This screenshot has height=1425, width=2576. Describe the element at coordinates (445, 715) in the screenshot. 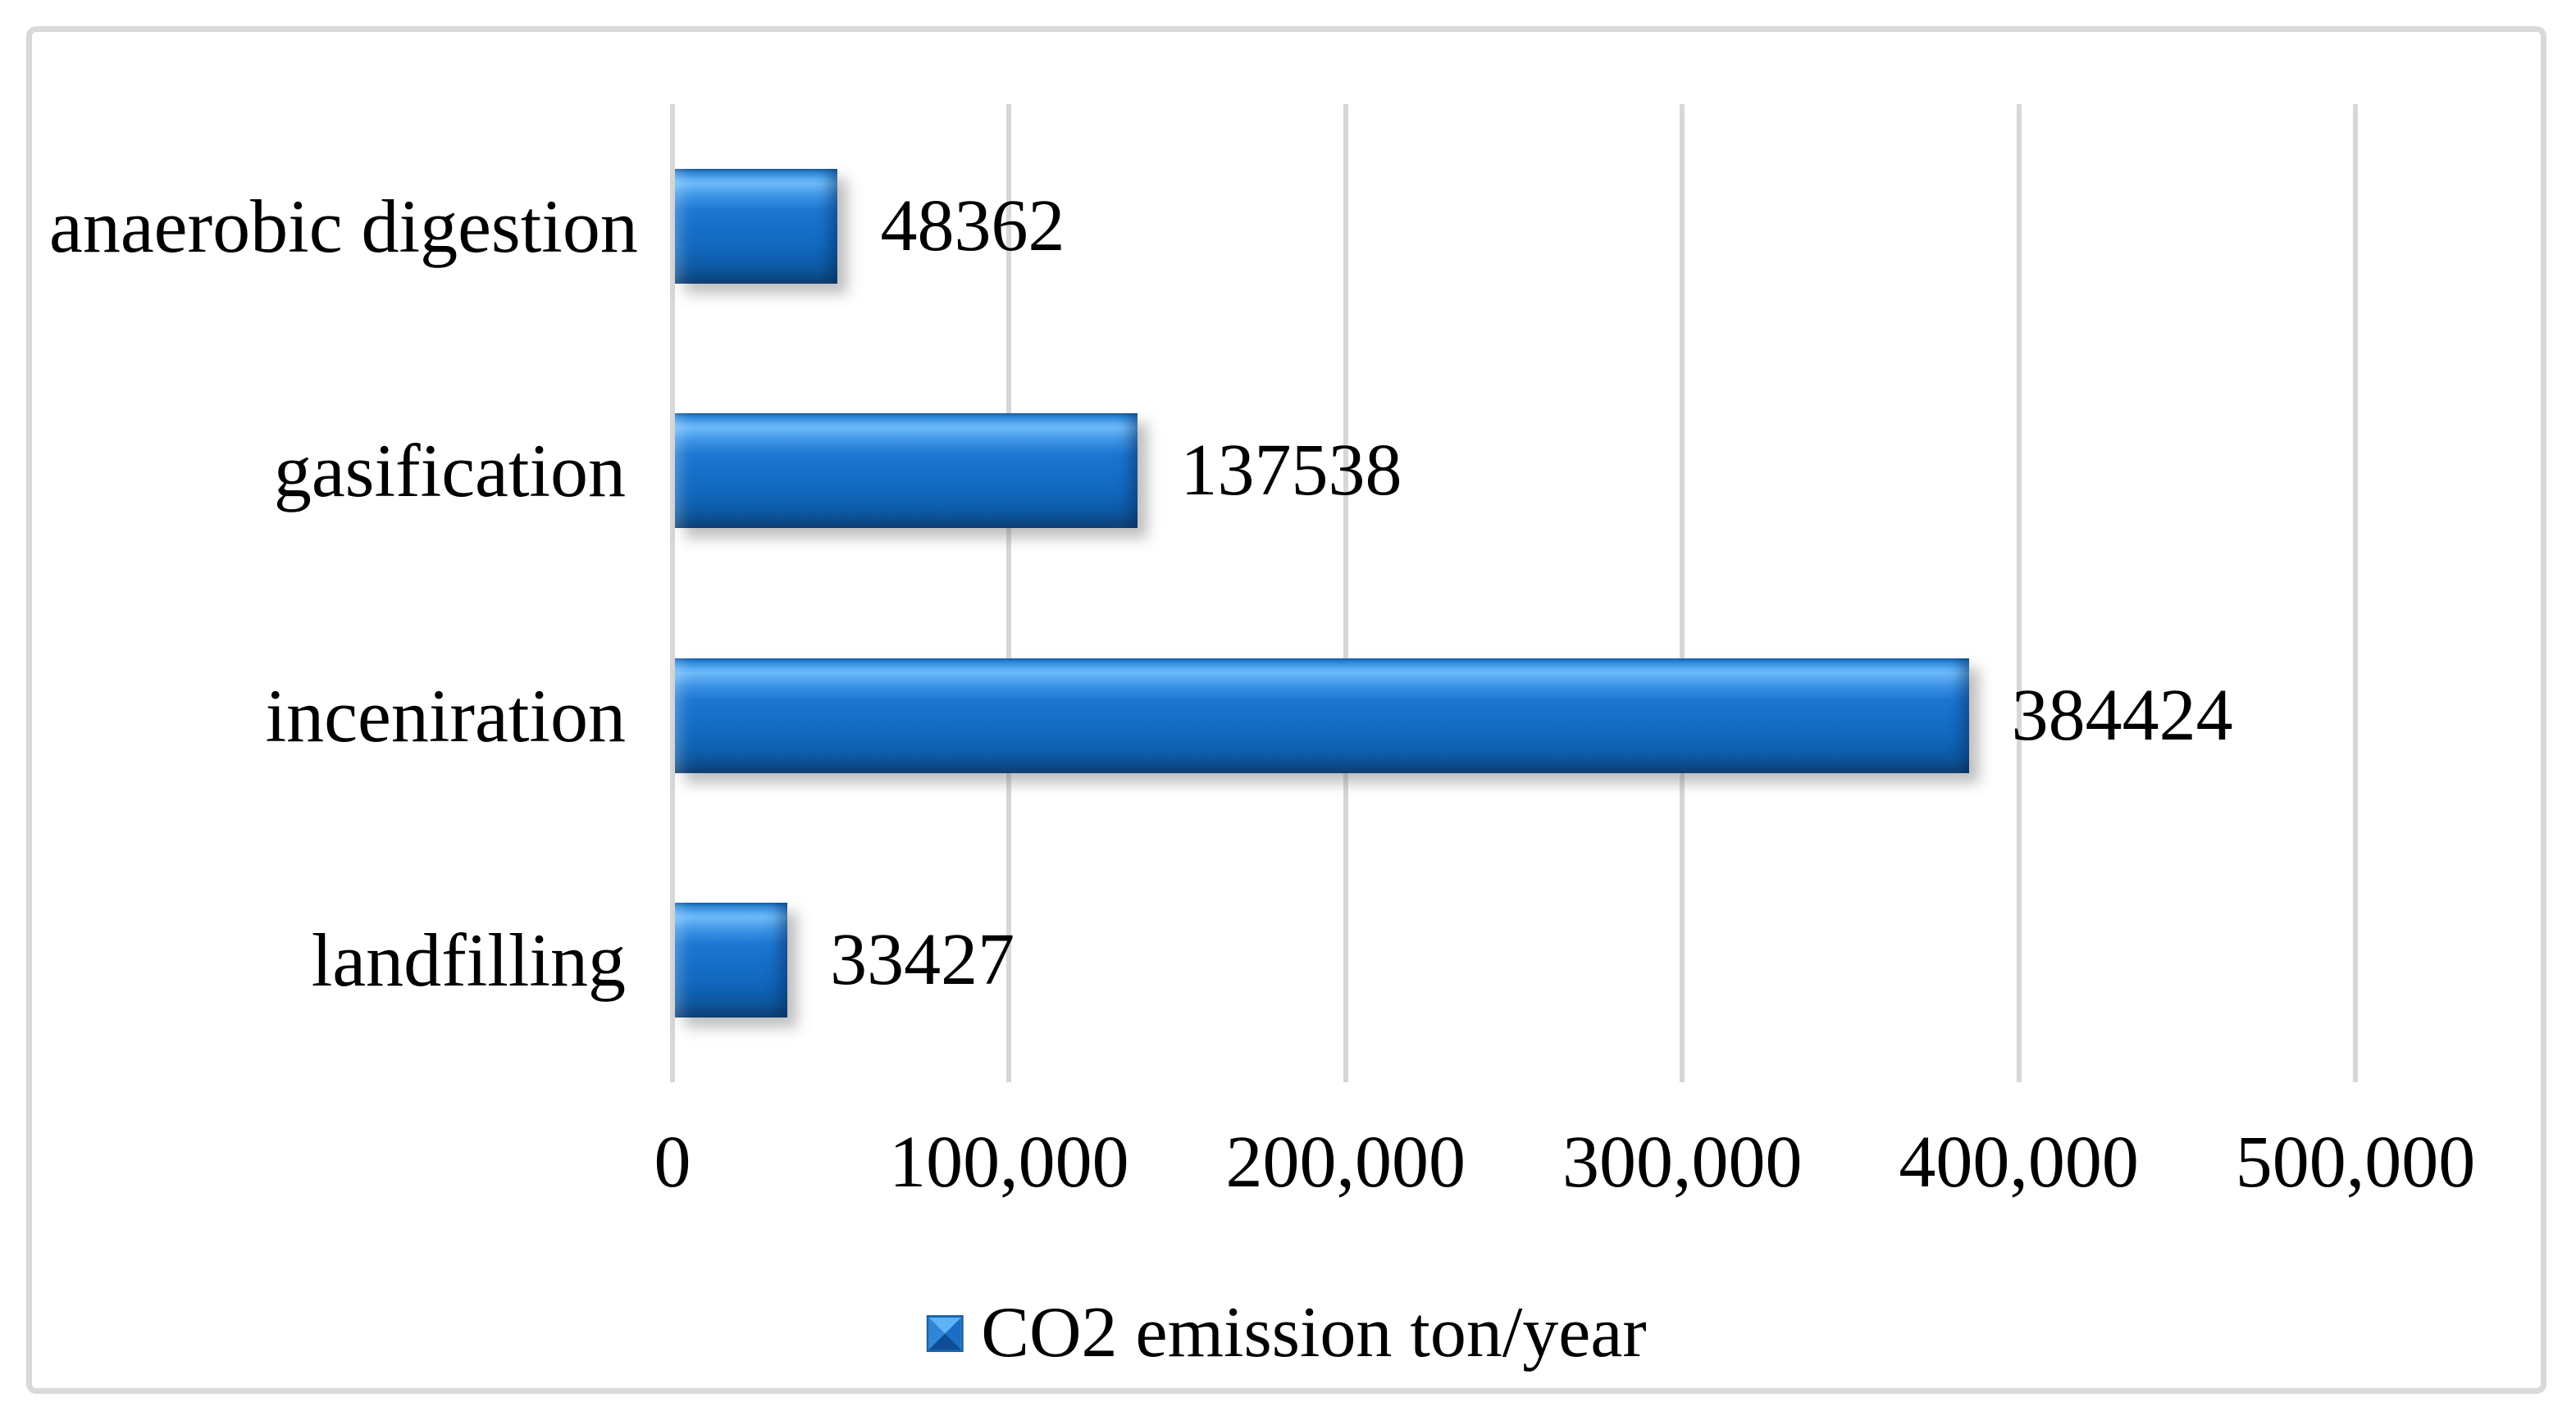

I see `category-label: inceniration` at that location.